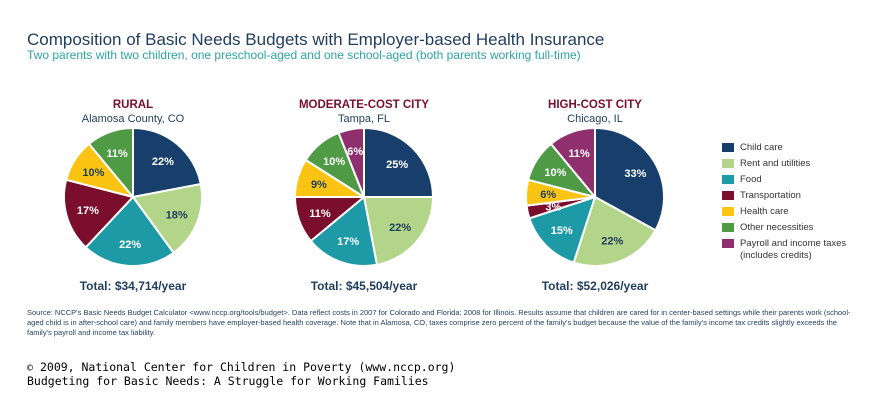 The height and width of the screenshot is (400, 880). I want to click on pie-subtitle: Tampa, FL, so click(364, 119).